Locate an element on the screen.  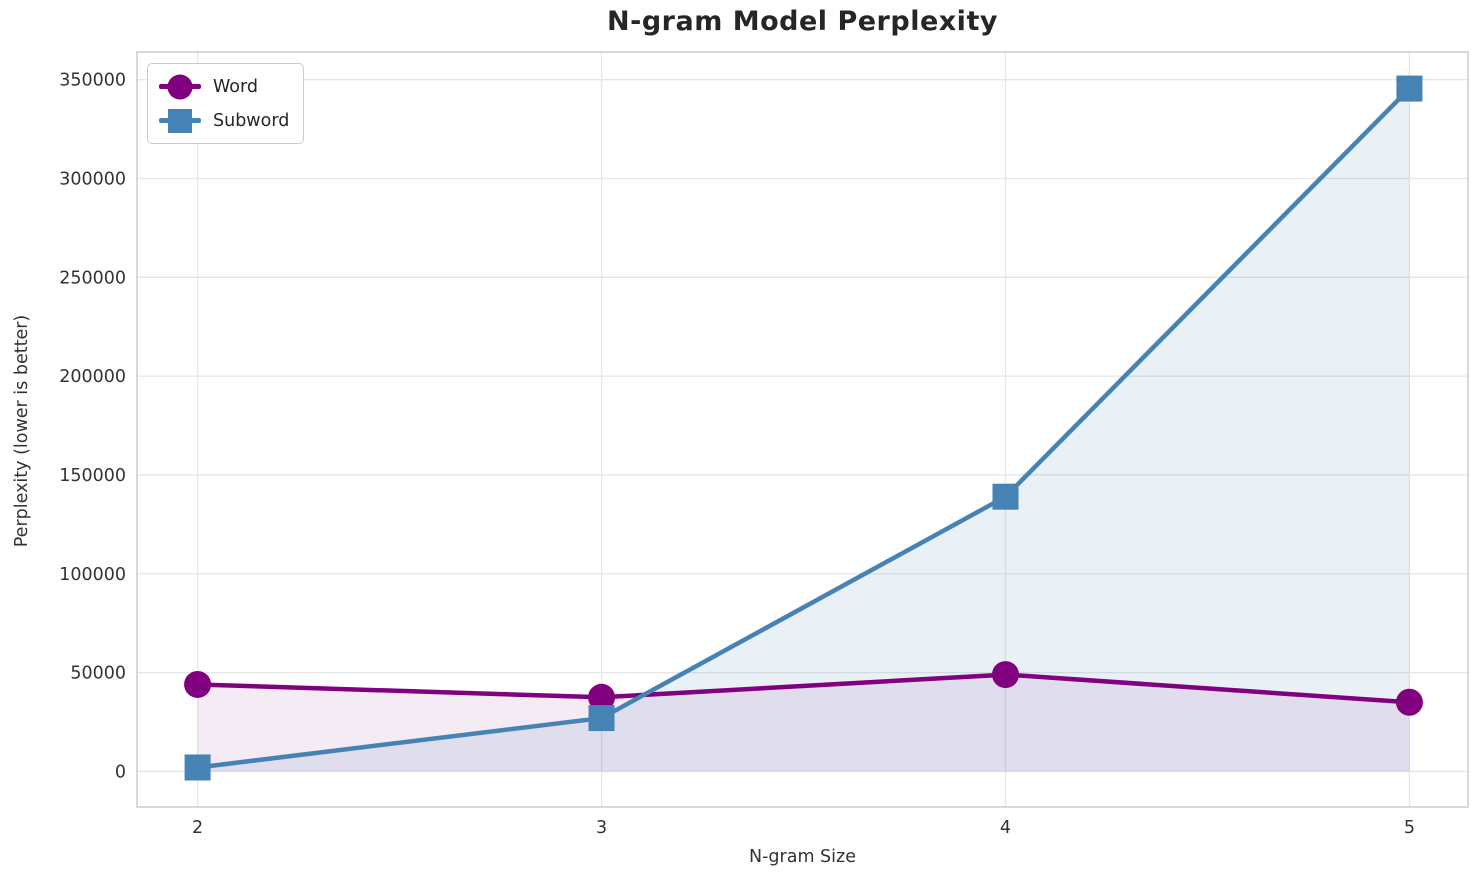
y-tick-label: 100000 is located at coordinates (92, 575).